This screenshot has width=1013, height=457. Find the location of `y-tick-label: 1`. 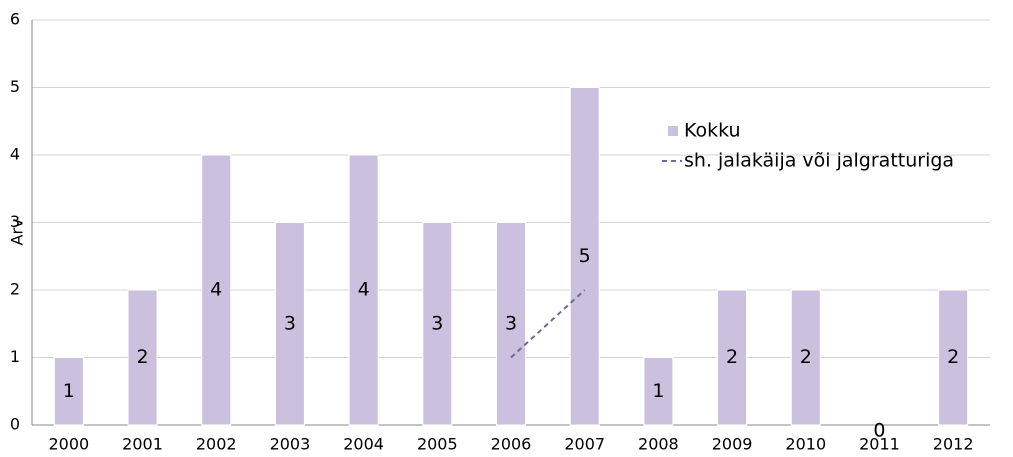

y-tick-label: 1 is located at coordinates (15, 356).